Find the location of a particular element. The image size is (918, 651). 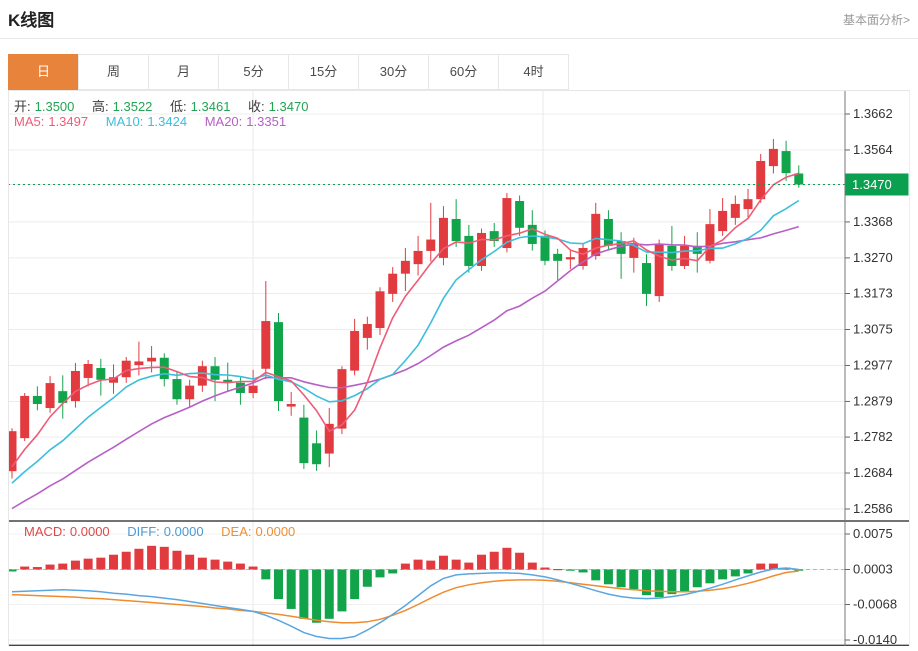

tab-30min: 30分 is located at coordinates (393, 72).